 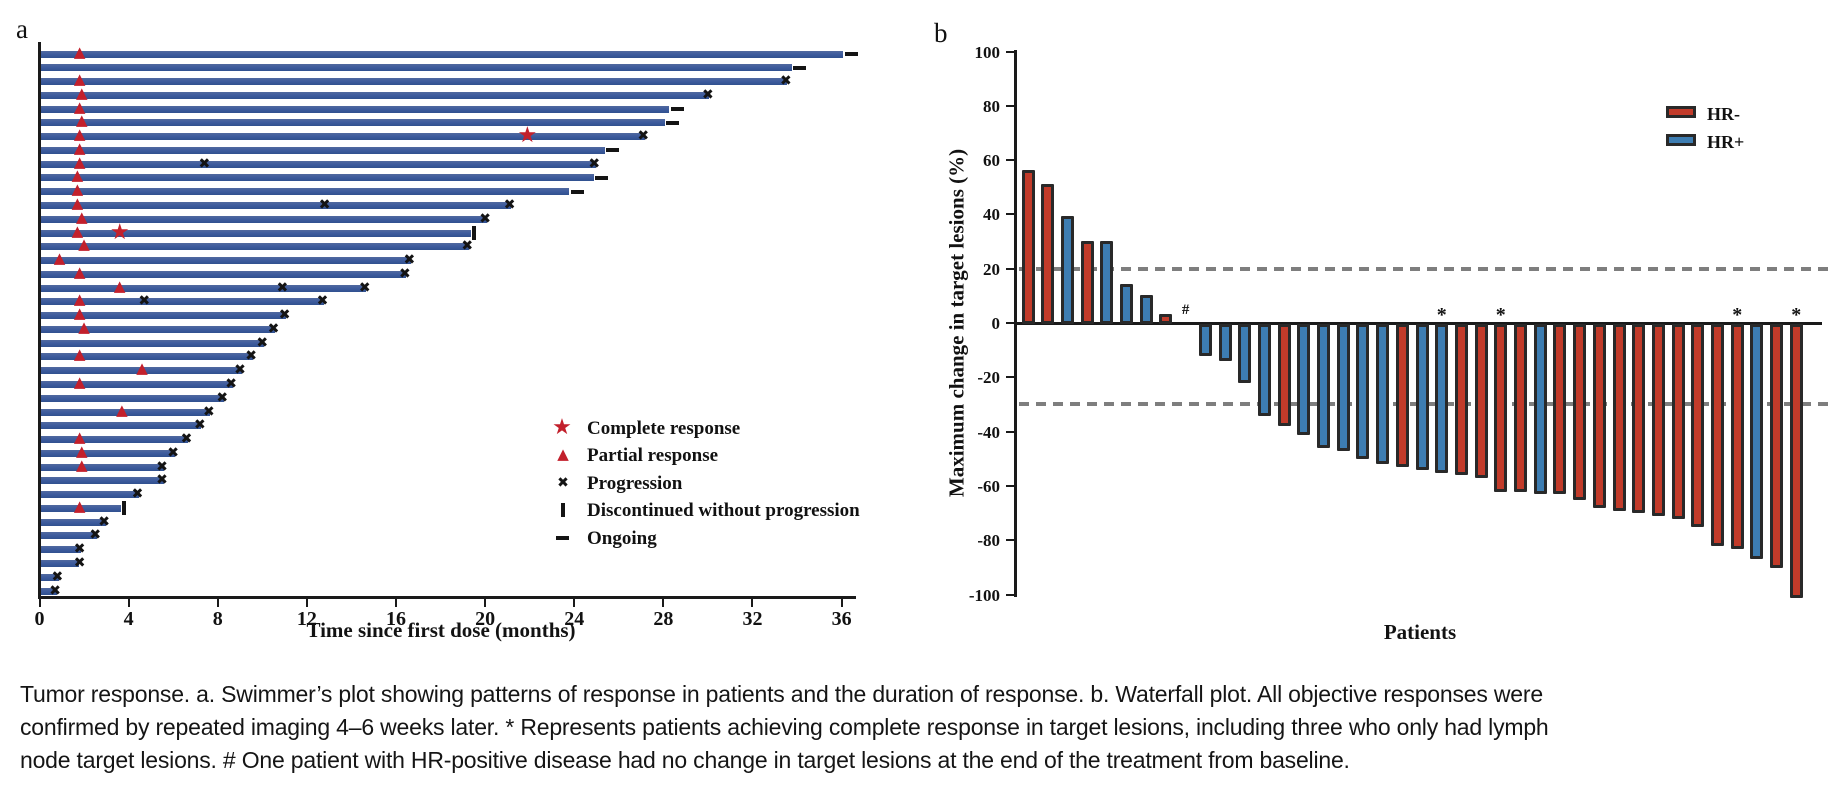 What do you see at coordinates (991, 215) in the screenshot?
I see `waterfall-y-tick-label: 40` at bounding box center [991, 215].